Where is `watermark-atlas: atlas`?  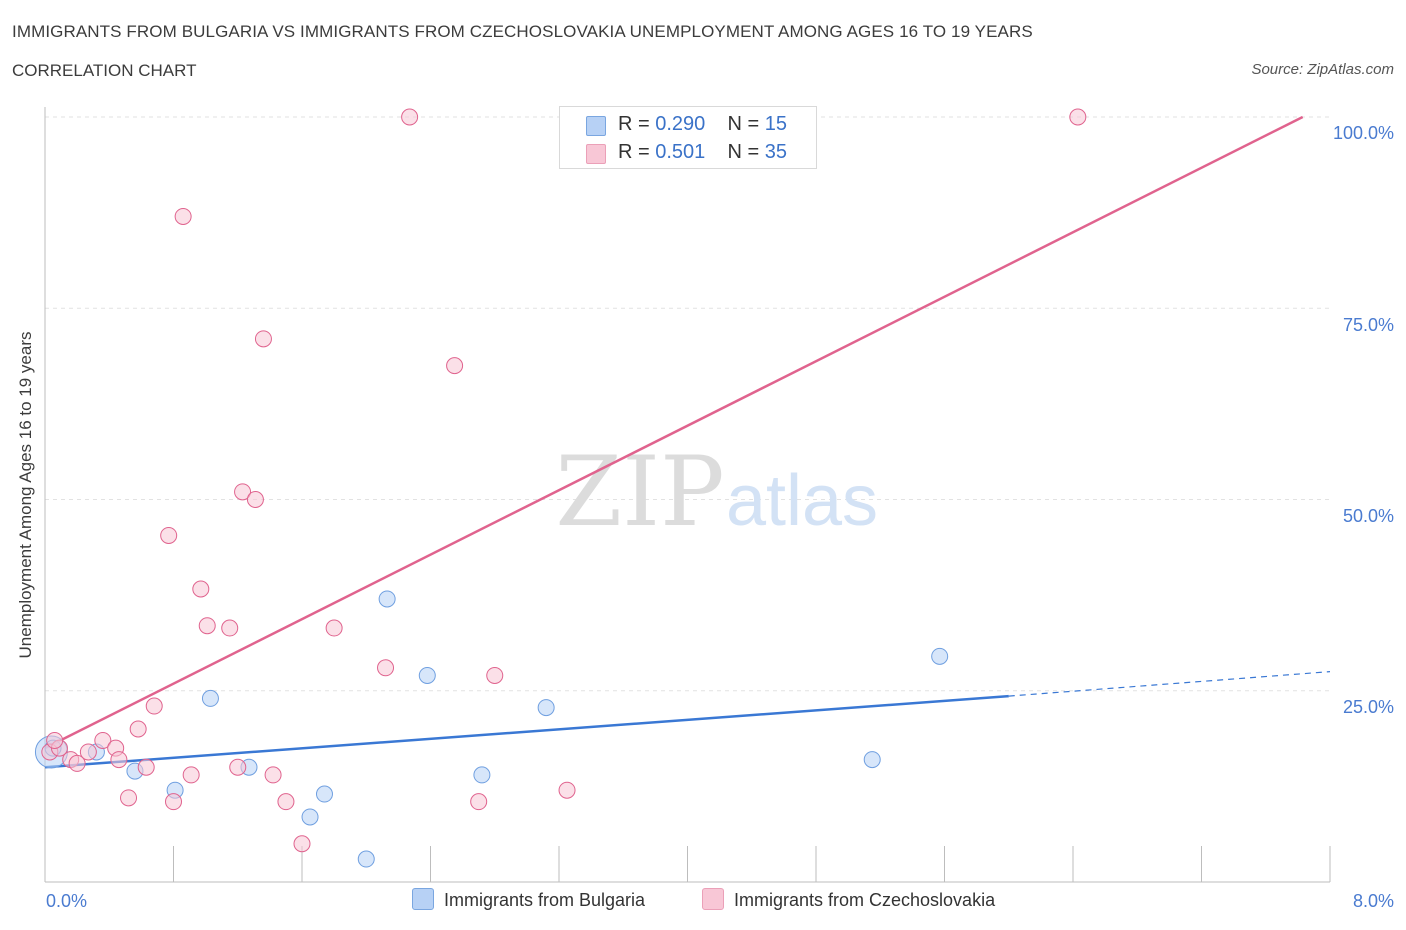 watermark-atlas: atlas is located at coordinates (802, 501).